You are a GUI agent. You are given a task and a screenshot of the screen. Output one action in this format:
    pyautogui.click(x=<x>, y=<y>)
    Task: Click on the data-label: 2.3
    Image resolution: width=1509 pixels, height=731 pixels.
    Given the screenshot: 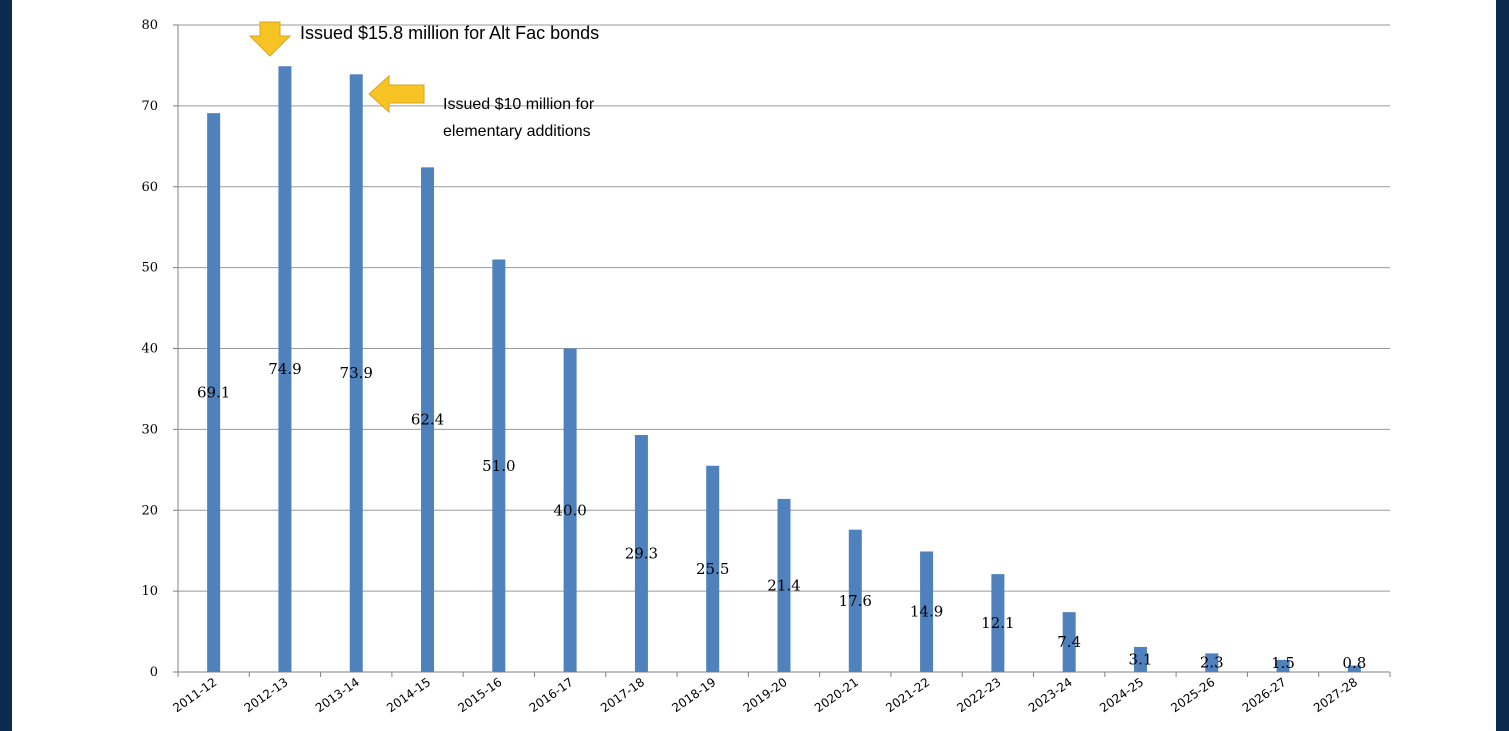 What is the action you would take?
    pyautogui.click(x=1212, y=663)
    